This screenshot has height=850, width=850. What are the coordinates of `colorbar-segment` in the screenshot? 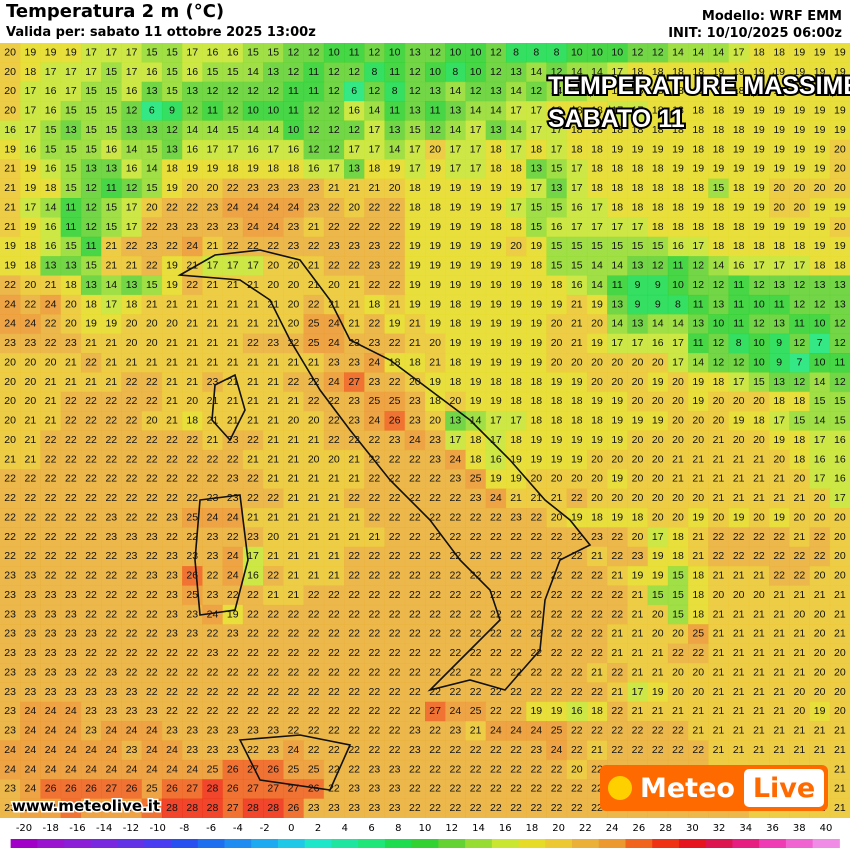 It's located at (131, 843).